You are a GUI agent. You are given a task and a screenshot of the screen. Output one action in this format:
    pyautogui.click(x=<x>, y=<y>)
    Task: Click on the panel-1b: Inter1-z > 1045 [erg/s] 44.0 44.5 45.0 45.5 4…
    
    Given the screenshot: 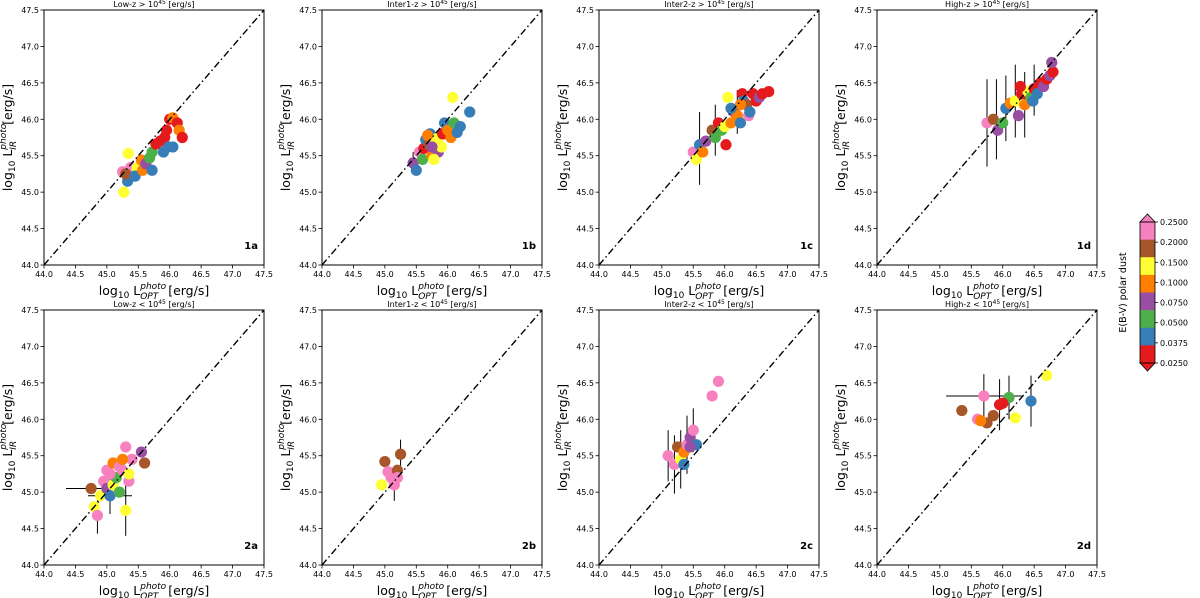 What is the action you would take?
    pyautogui.click(x=414, y=151)
    